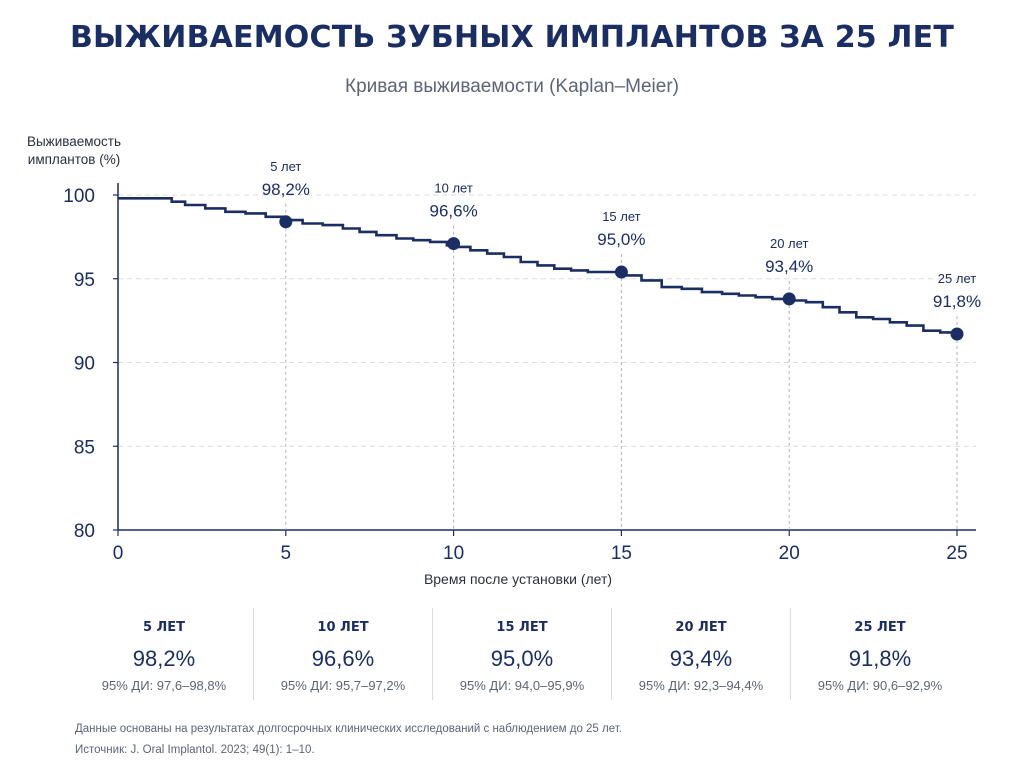 The width and height of the screenshot is (1024, 768). Describe the element at coordinates (511, 37) in the screenshot. I see `chart-title: ВЫЖИВАЕМОСТЬ ЗУБНЫХ ИМПЛАНТОВ ЗА 25 ЛЕТ` at that location.